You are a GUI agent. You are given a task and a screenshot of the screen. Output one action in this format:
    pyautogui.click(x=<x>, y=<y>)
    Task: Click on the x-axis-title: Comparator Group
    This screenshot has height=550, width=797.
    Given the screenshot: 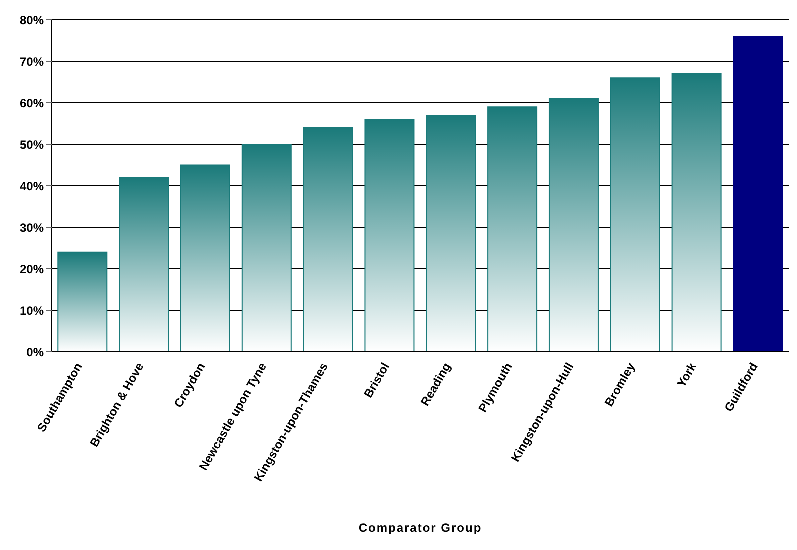 What is the action you would take?
    pyautogui.click(x=420, y=528)
    